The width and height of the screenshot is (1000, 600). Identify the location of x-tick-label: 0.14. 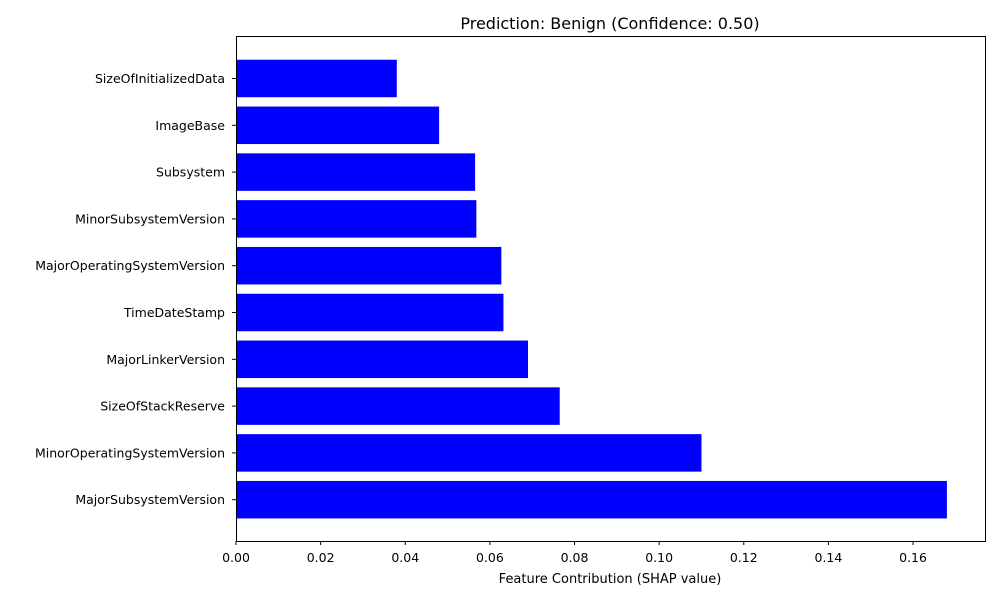
(829, 557).